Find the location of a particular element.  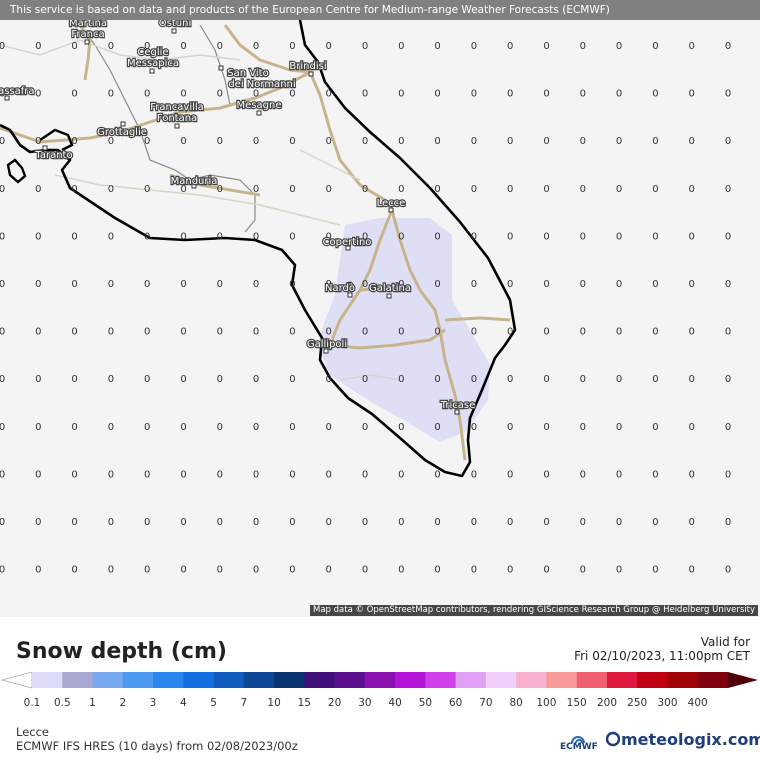

color-scale-label: 2 is located at coordinates (123, 703).